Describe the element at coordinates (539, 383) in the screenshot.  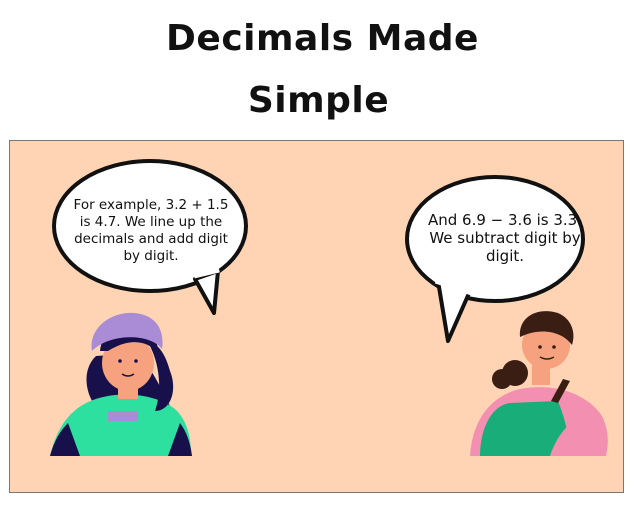
I see `right-character-woman` at that location.